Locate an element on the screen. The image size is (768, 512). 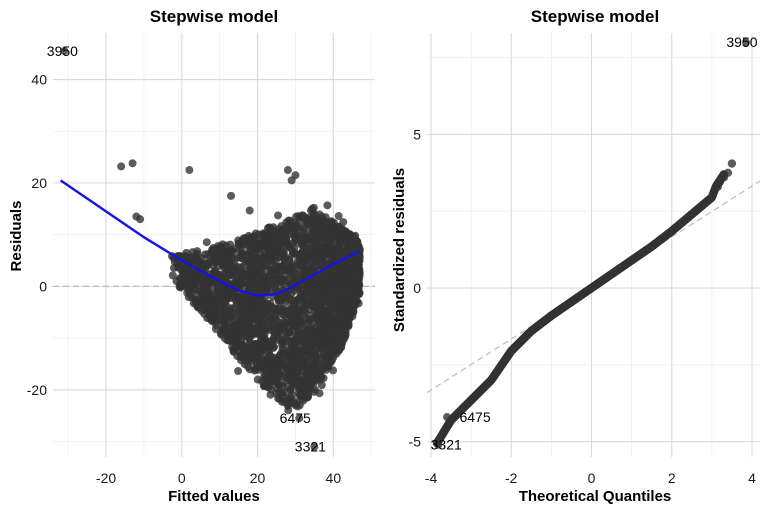
chart-title: Stepwise model is located at coordinates (595, 16).